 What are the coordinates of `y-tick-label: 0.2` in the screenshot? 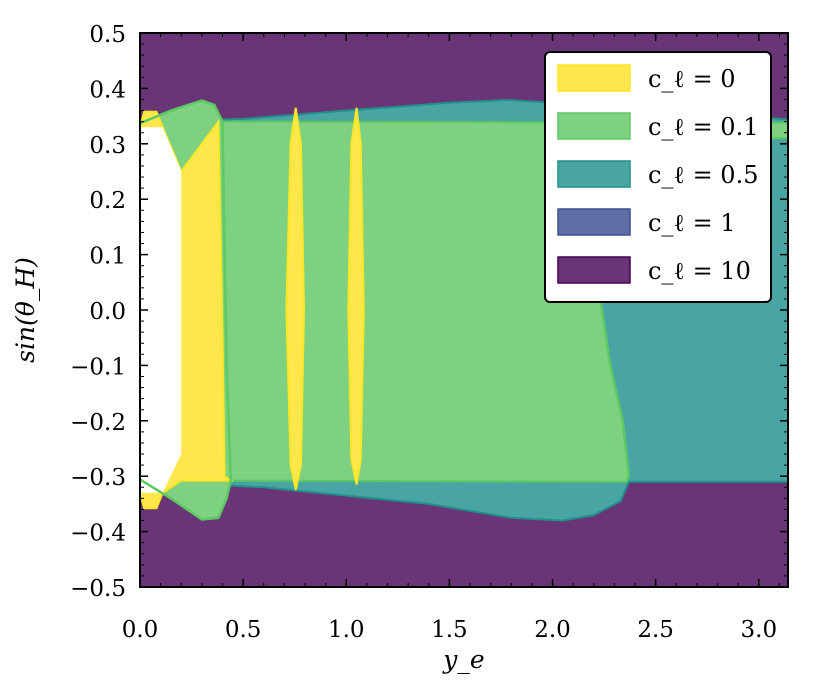 It's located at (107, 201).